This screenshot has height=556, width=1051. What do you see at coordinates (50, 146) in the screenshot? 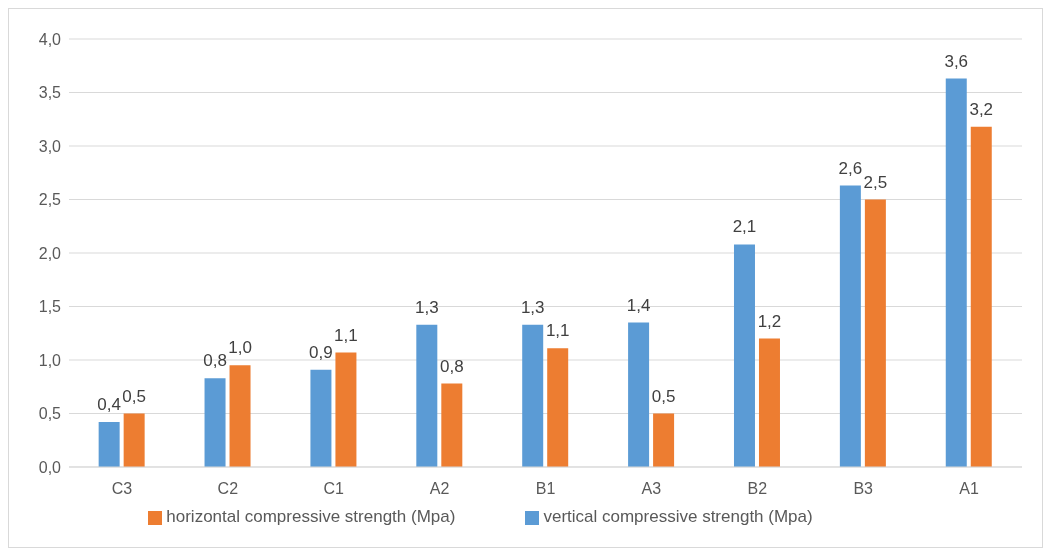
I see `y-tick-label: 3,0` at bounding box center [50, 146].